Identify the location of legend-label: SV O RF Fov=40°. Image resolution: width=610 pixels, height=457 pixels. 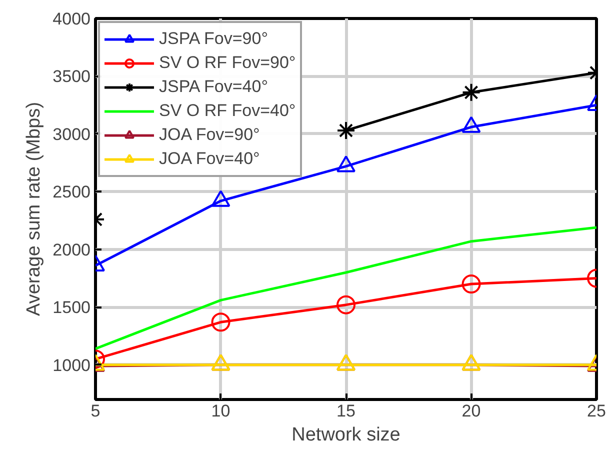
(227, 111).